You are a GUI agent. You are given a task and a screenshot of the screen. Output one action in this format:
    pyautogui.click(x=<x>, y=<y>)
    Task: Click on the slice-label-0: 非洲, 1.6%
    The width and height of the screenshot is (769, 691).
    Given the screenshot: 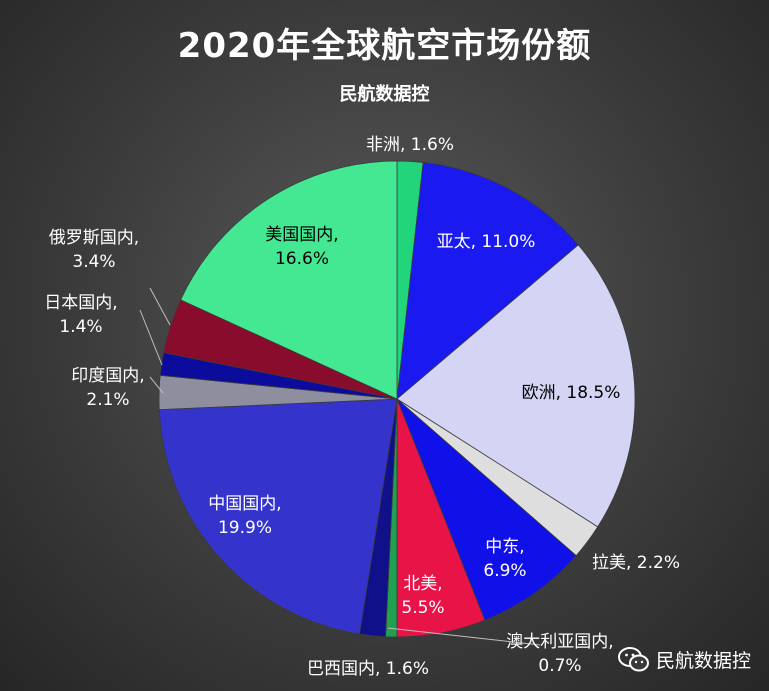 What is the action you would take?
    pyautogui.click(x=410, y=145)
    